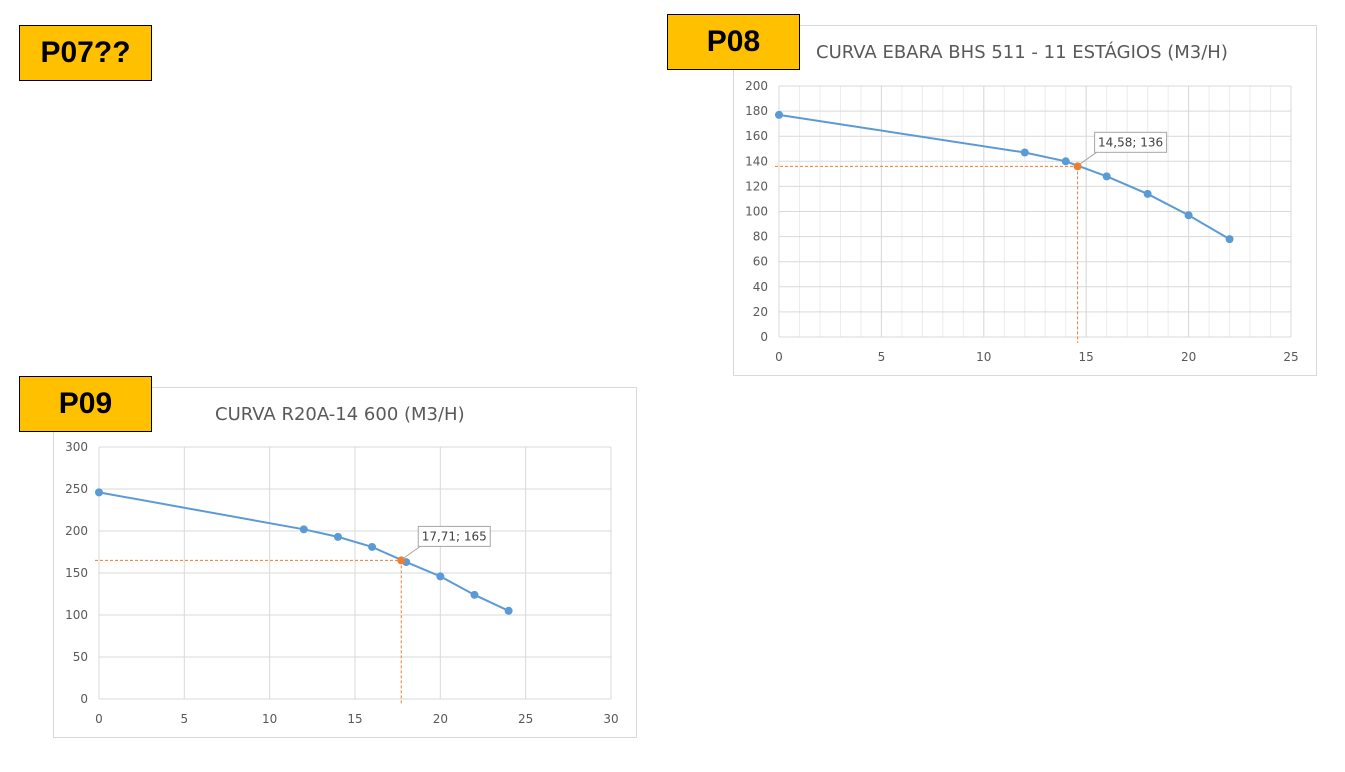 The width and height of the screenshot is (1345, 772). Describe the element at coordinates (760, 312) in the screenshot. I see `y-tick-label: 20` at that location.